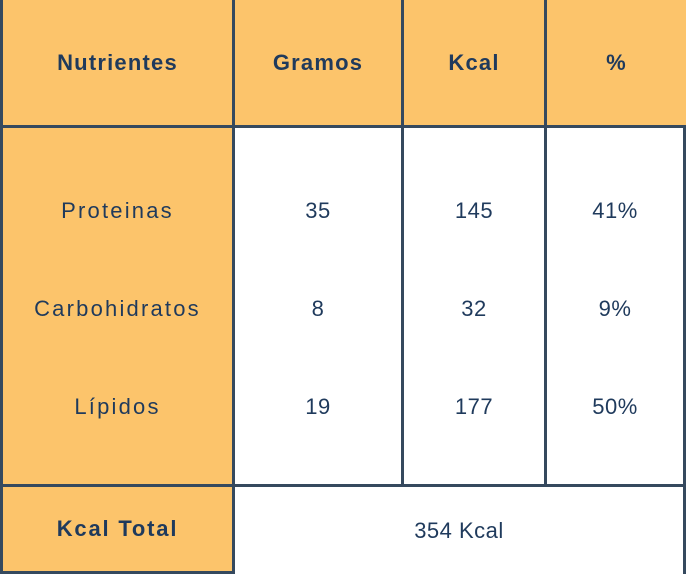  I want to click on header-cell-gramos: Gramos, so click(319, 64).